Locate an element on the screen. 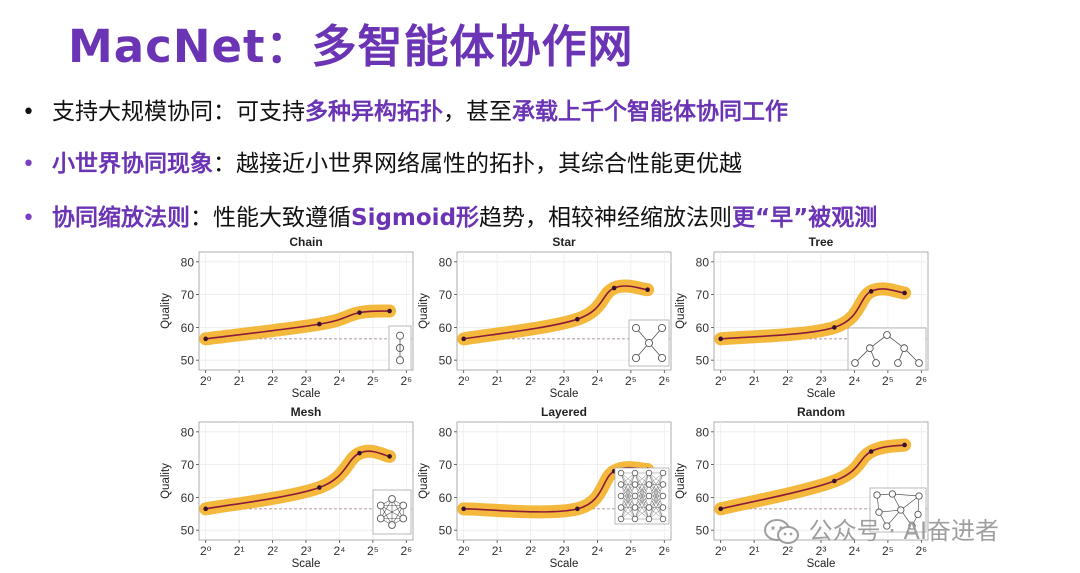 The image size is (1080, 573). chart-title: Random is located at coordinates (821, 412).